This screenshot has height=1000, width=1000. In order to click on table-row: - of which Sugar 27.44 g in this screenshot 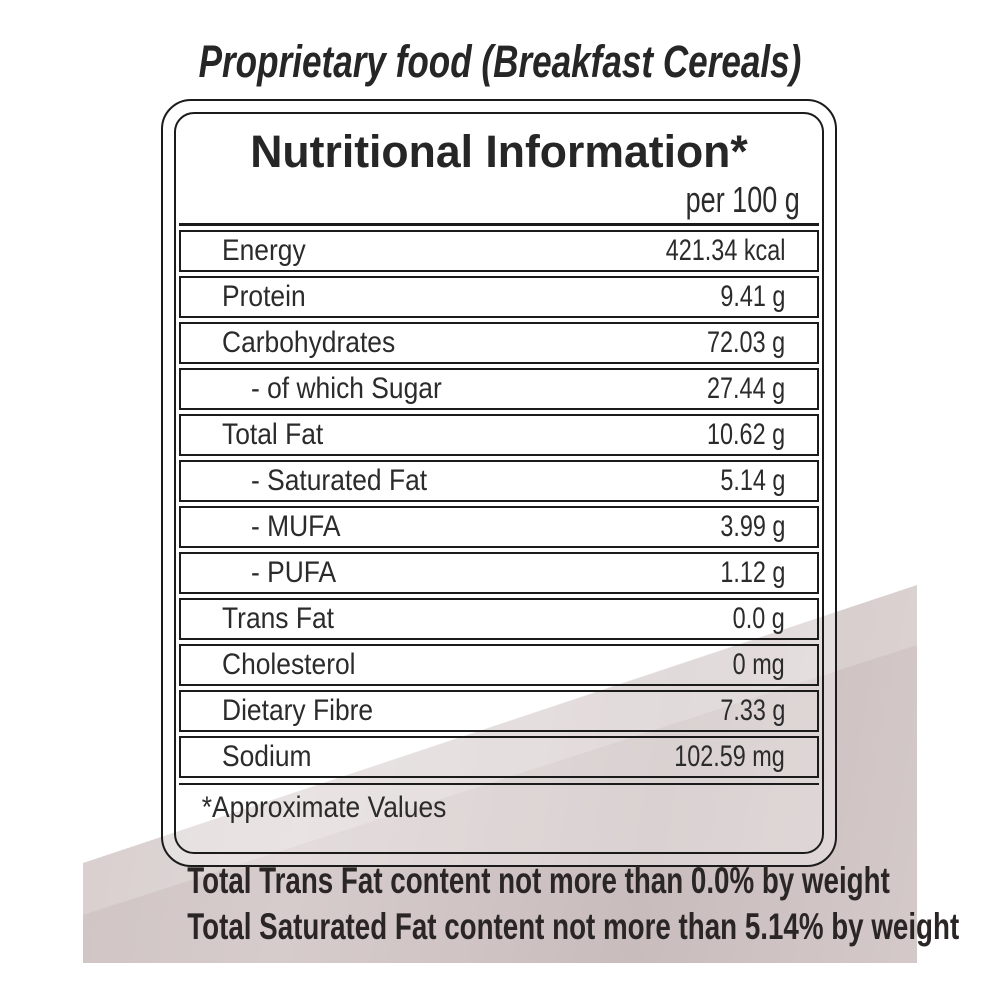, I will do `click(499, 388)`.